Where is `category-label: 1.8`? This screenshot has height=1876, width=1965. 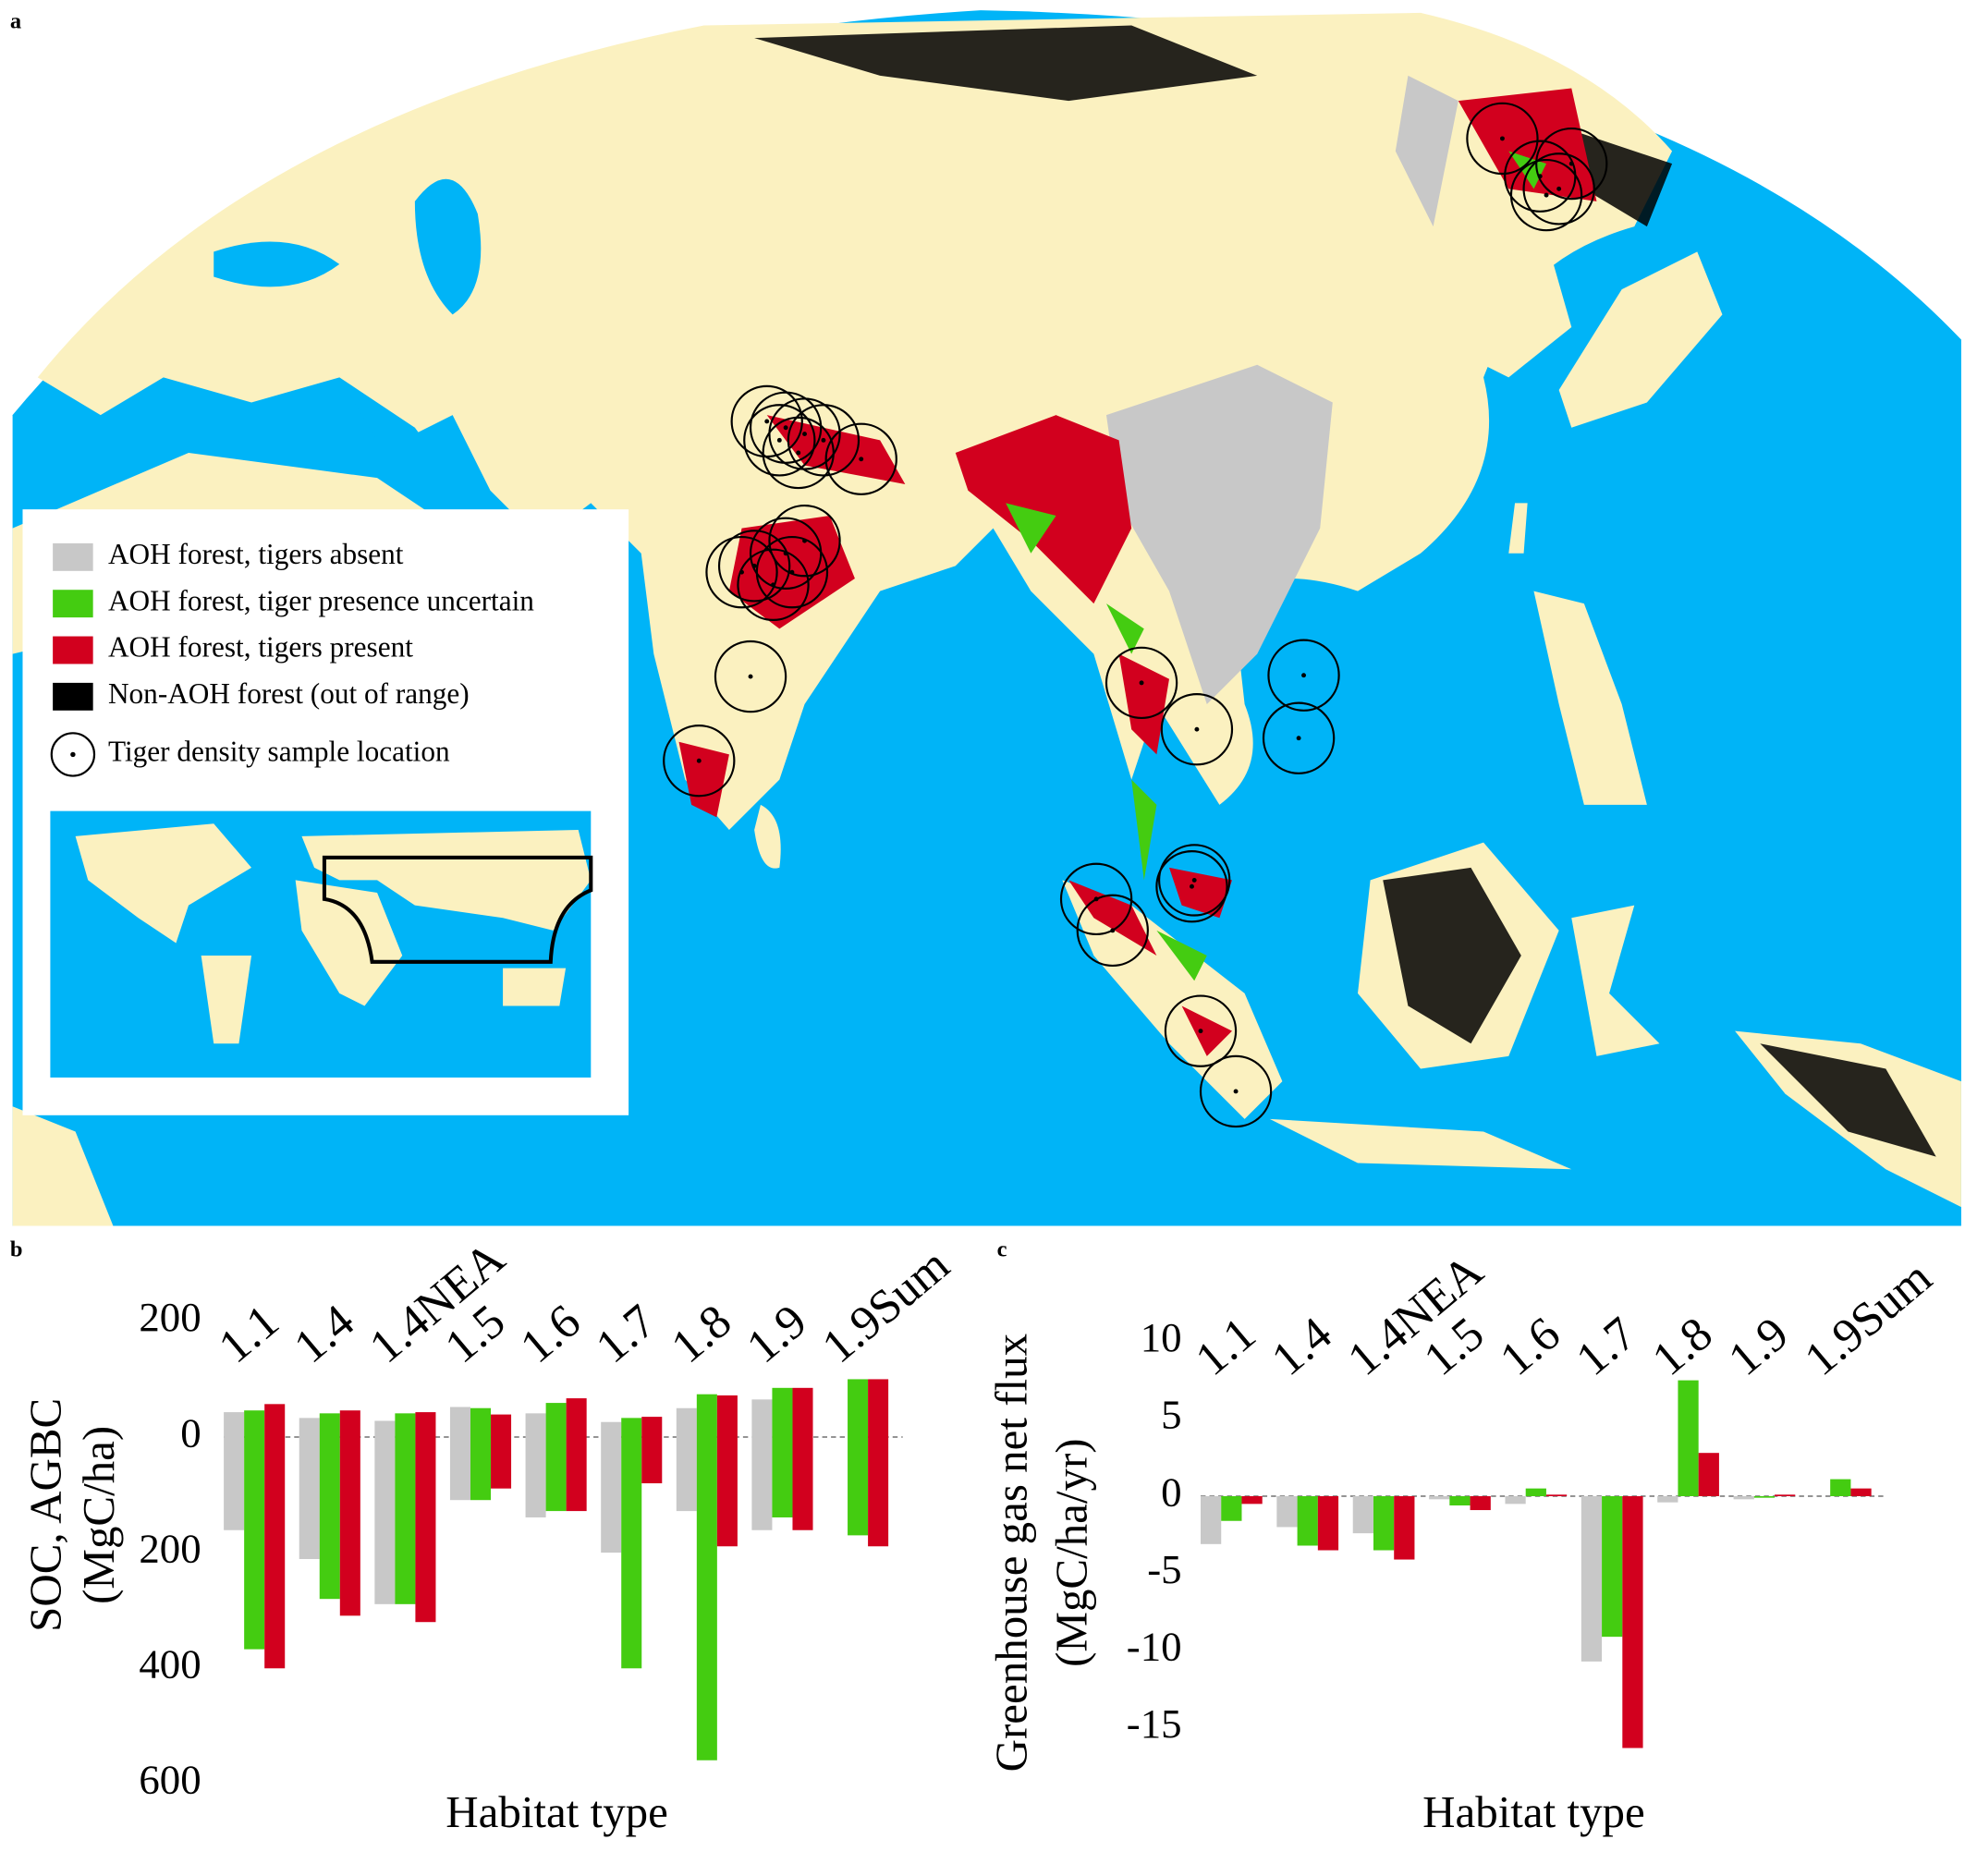
category-label: 1.8 is located at coordinates (701, 1334).